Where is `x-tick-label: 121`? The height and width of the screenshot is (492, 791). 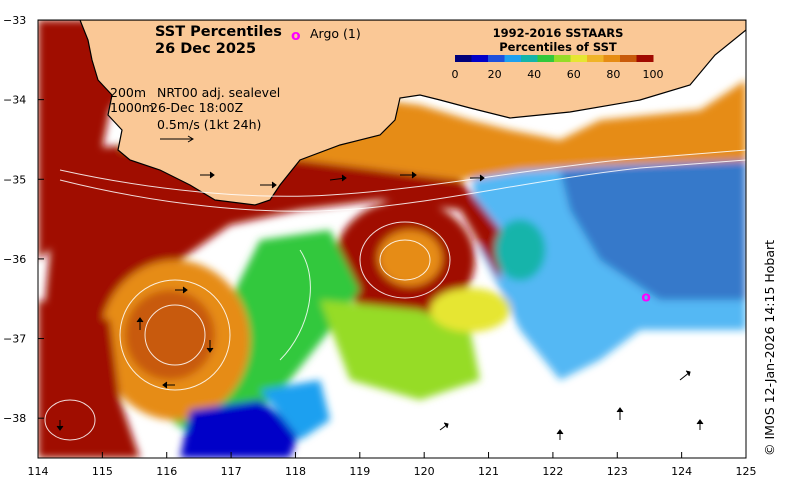 x-tick-label: 121 is located at coordinates (488, 471).